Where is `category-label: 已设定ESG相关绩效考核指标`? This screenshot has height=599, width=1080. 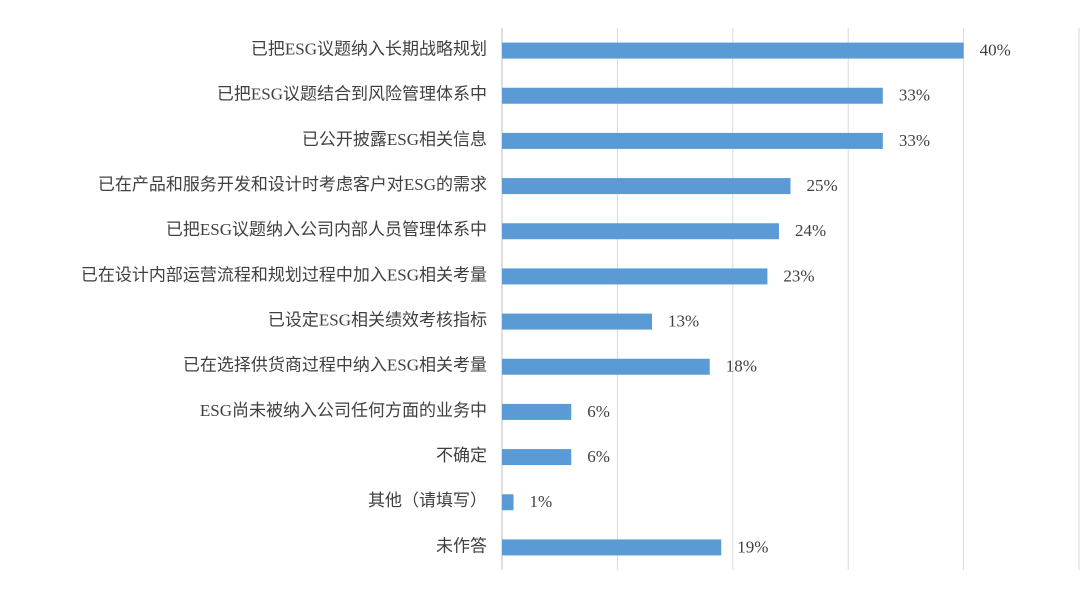 category-label: 已设定ESG相关绩效考核指标 is located at coordinates (377, 319).